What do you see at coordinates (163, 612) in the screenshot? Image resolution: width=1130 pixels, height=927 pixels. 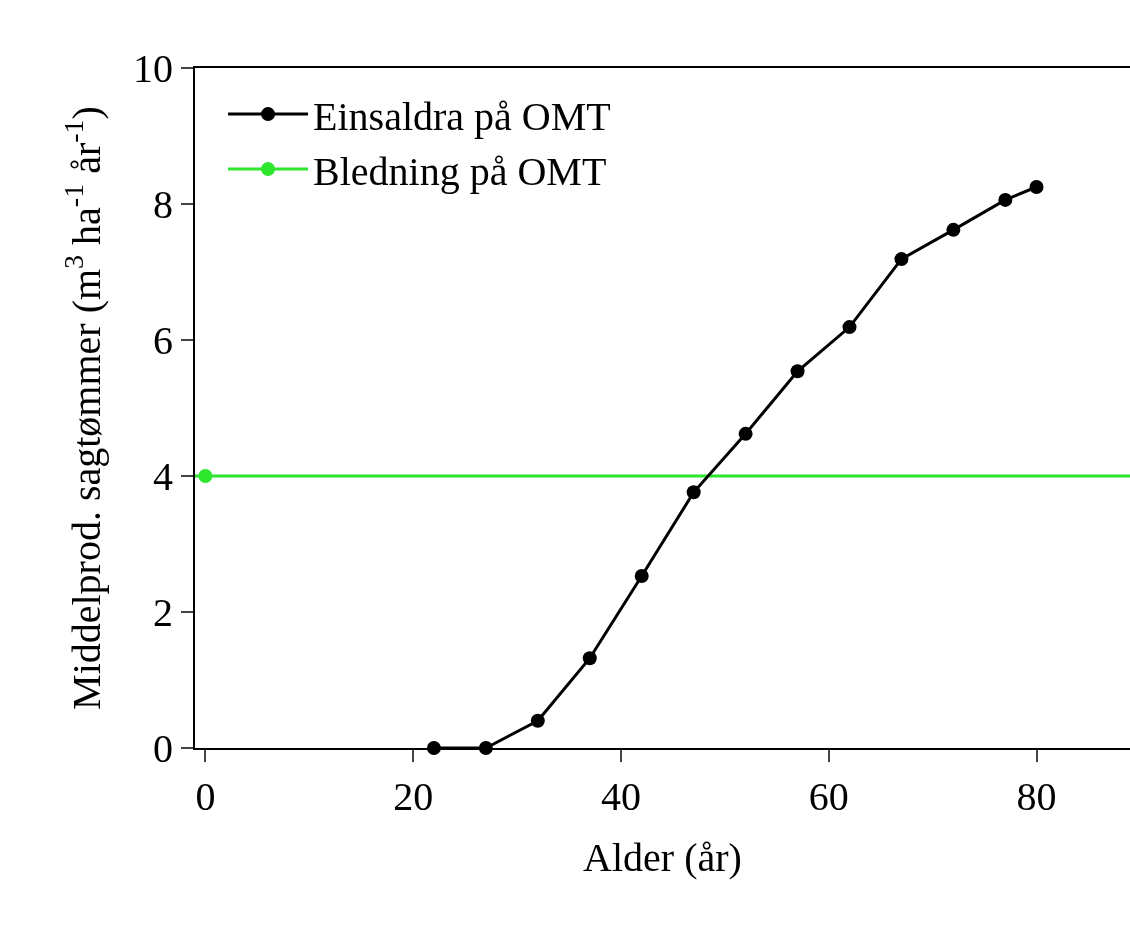 I see `y-tick-label: 2` at bounding box center [163, 612].